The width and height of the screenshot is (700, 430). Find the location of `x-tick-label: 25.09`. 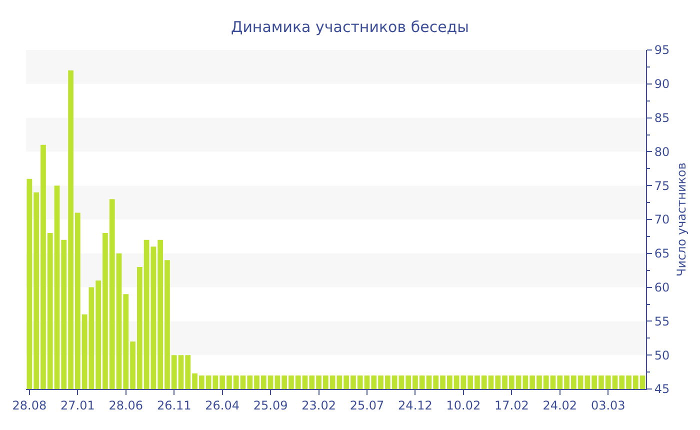

x-tick-label: 25.09 is located at coordinates (270, 405).